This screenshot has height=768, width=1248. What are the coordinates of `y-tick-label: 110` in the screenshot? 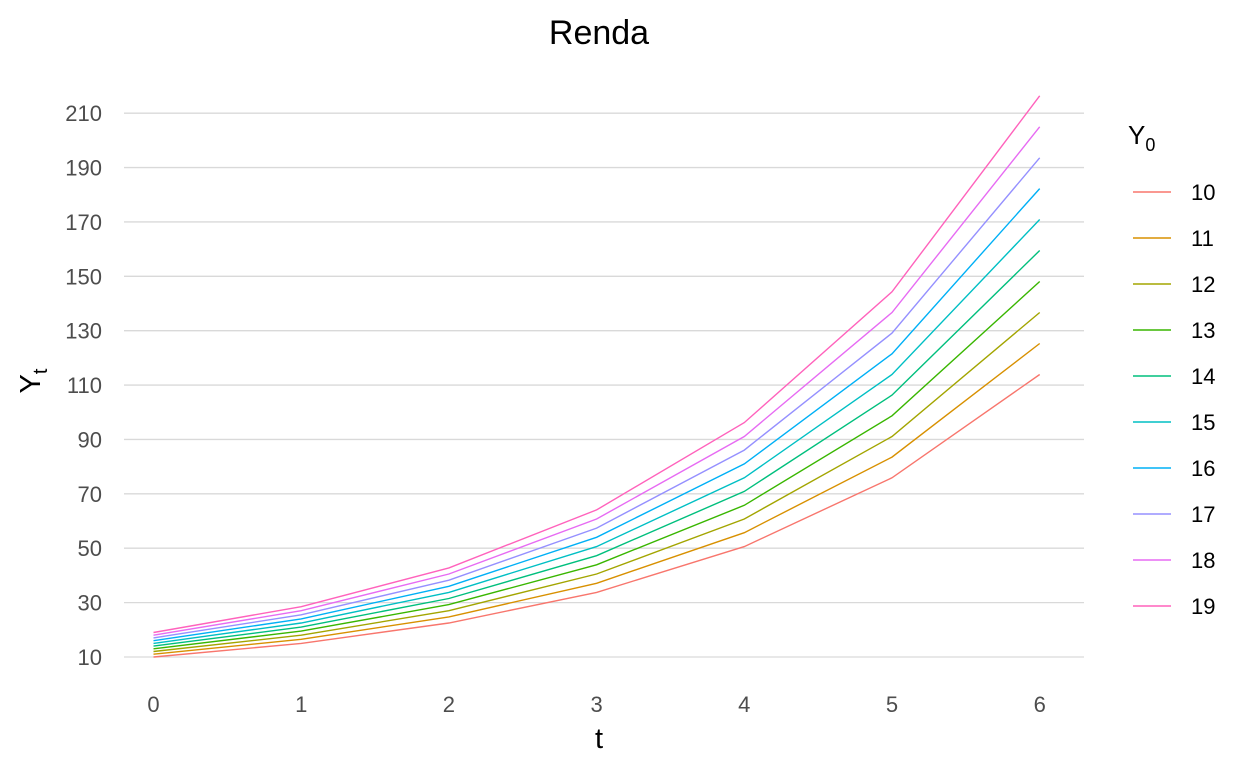 It's located at (84, 385).